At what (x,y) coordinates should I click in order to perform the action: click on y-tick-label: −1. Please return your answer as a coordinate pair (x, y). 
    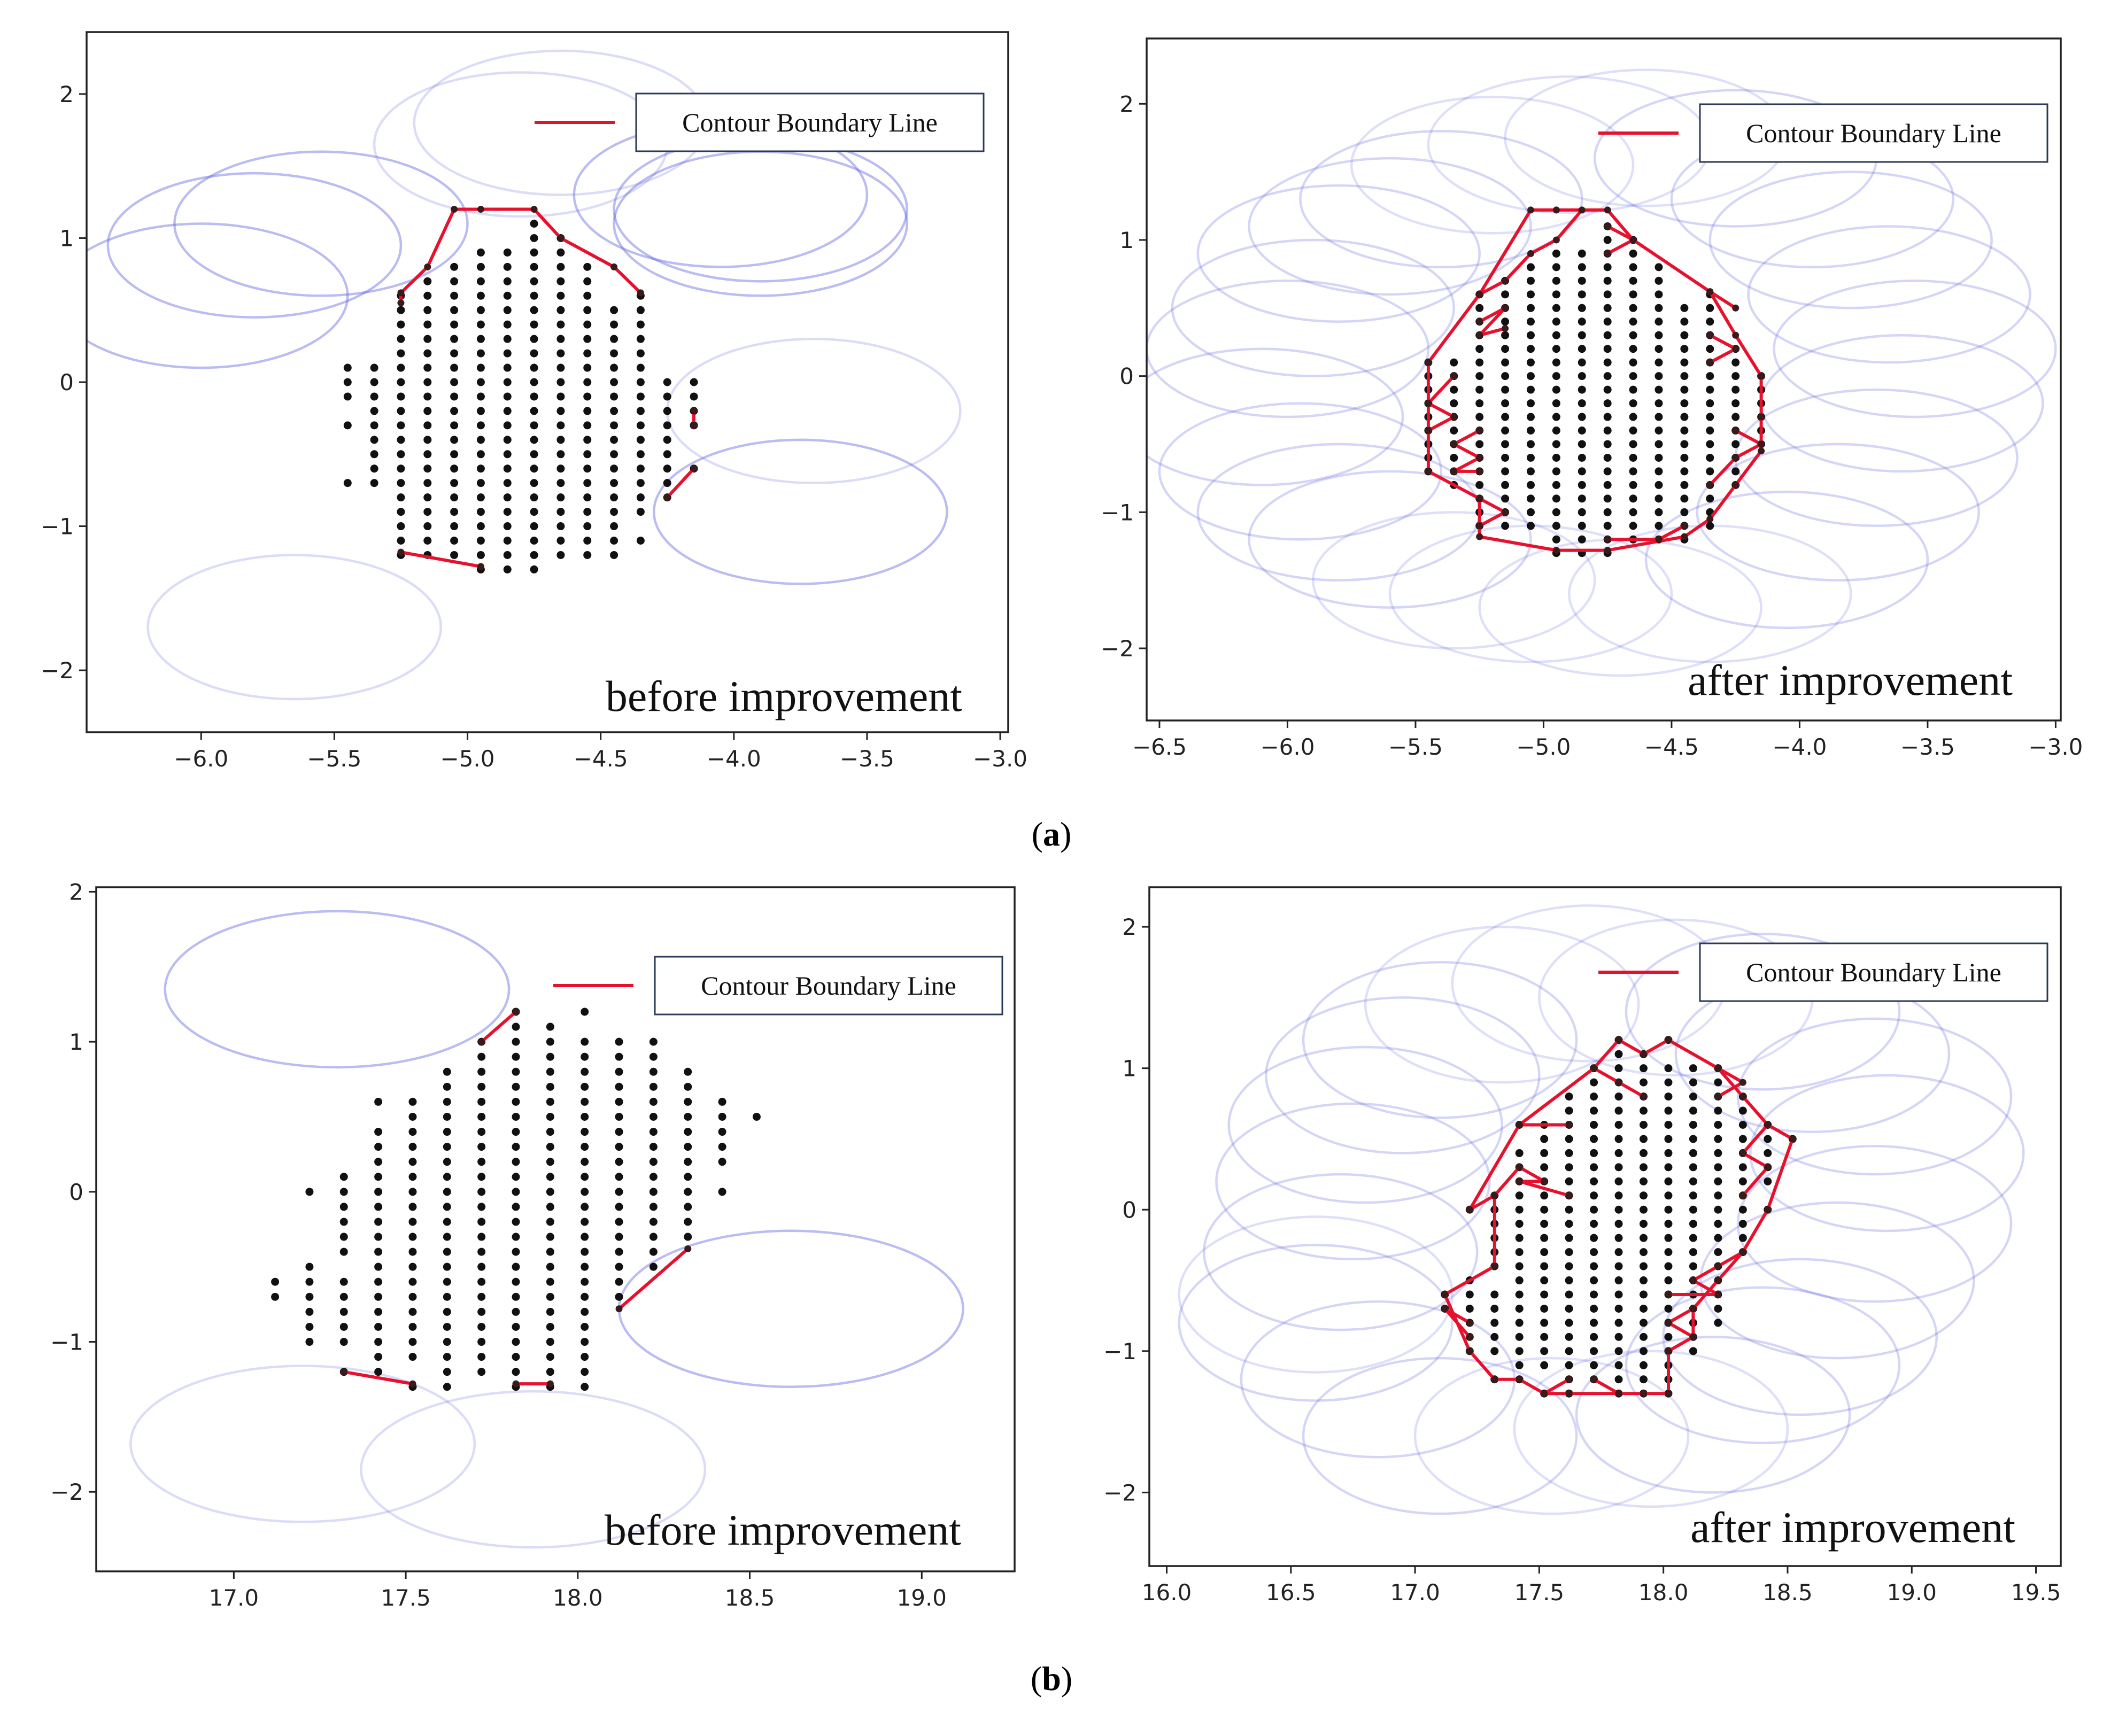
    Looking at the image, I should click on (1119, 1351).